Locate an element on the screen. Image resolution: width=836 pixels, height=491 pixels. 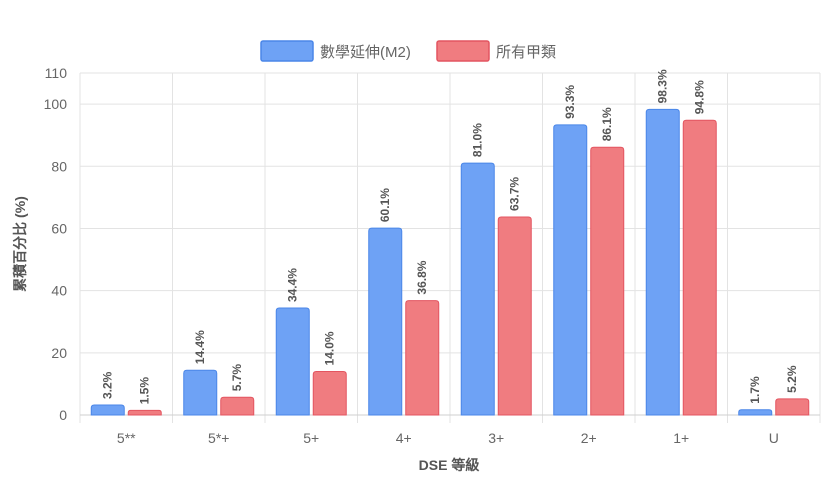
data-label-series-2: 63.7% is located at coordinates (515, 194).